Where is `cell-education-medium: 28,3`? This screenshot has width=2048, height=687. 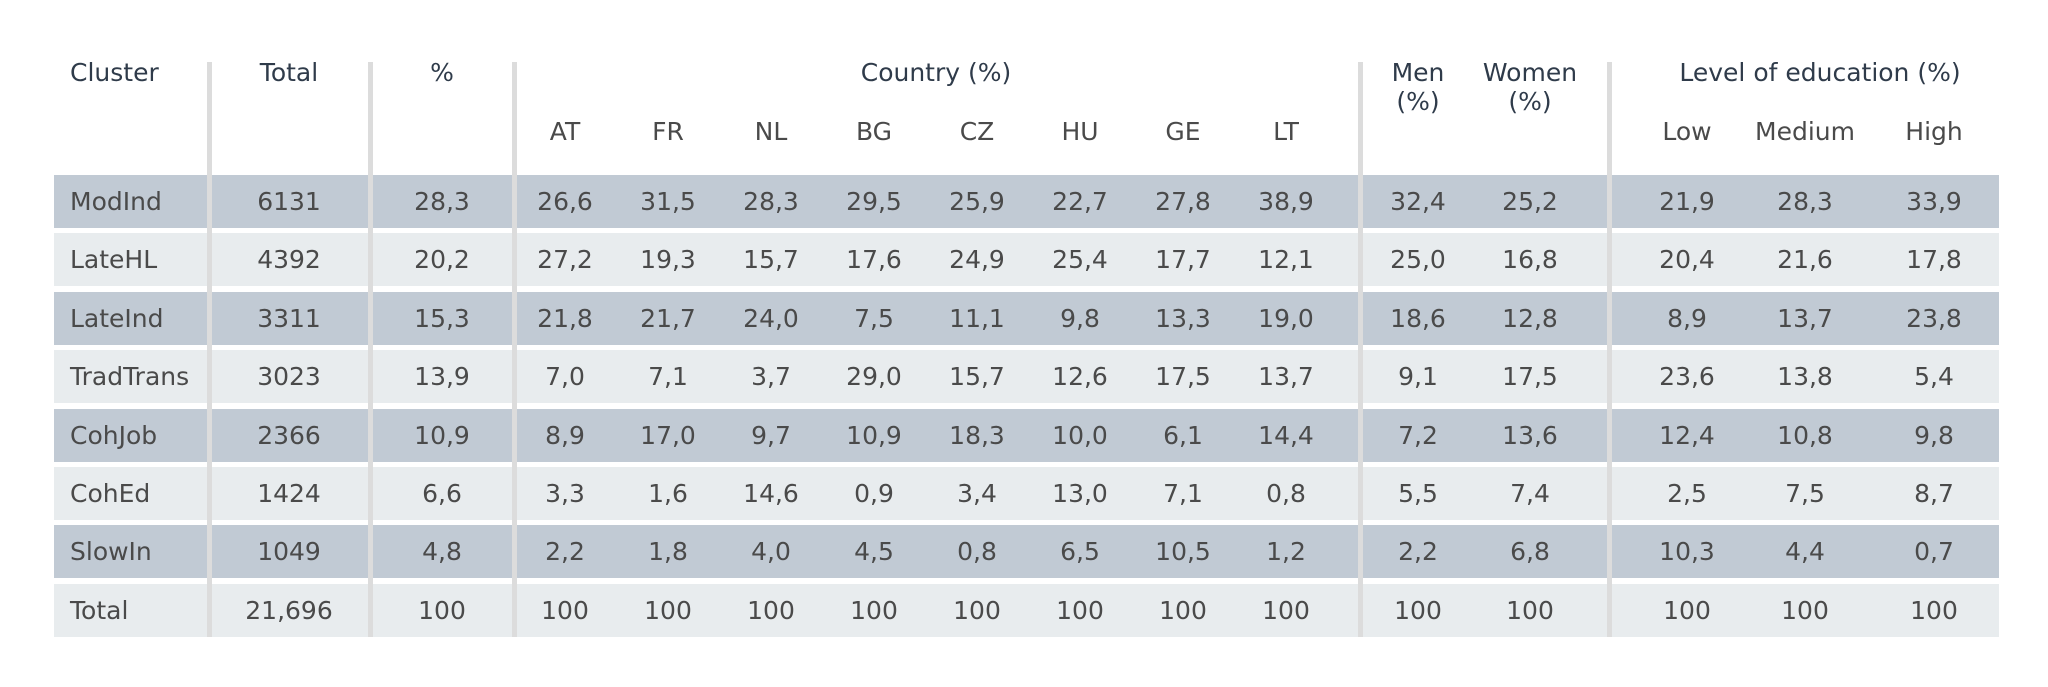
cell-education-medium: 28,3 is located at coordinates (1805, 201).